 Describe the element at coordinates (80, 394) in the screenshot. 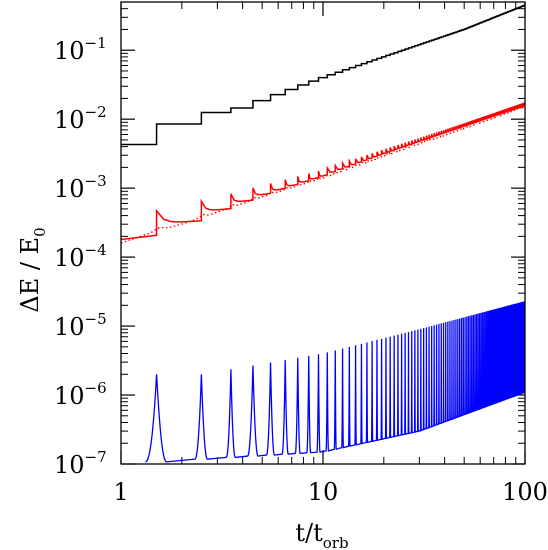

I see `y-tick-label: 10⁻⁶` at that location.